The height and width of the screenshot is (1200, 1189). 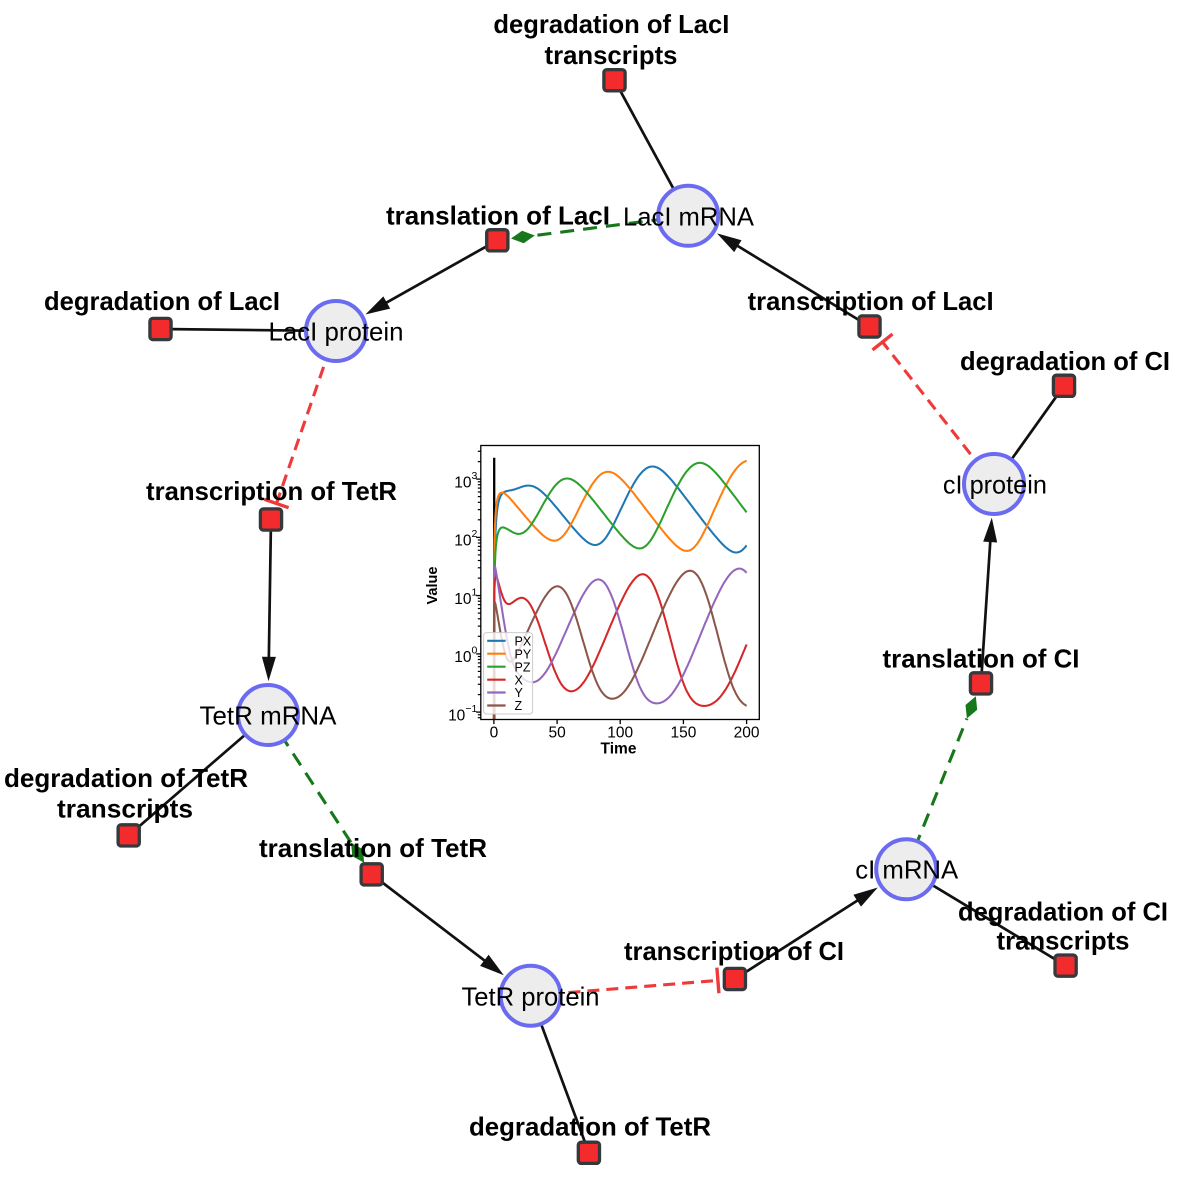 What do you see at coordinates (519, 680) in the screenshot?
I see `svg-text: X` at bounding box center [519, 680].